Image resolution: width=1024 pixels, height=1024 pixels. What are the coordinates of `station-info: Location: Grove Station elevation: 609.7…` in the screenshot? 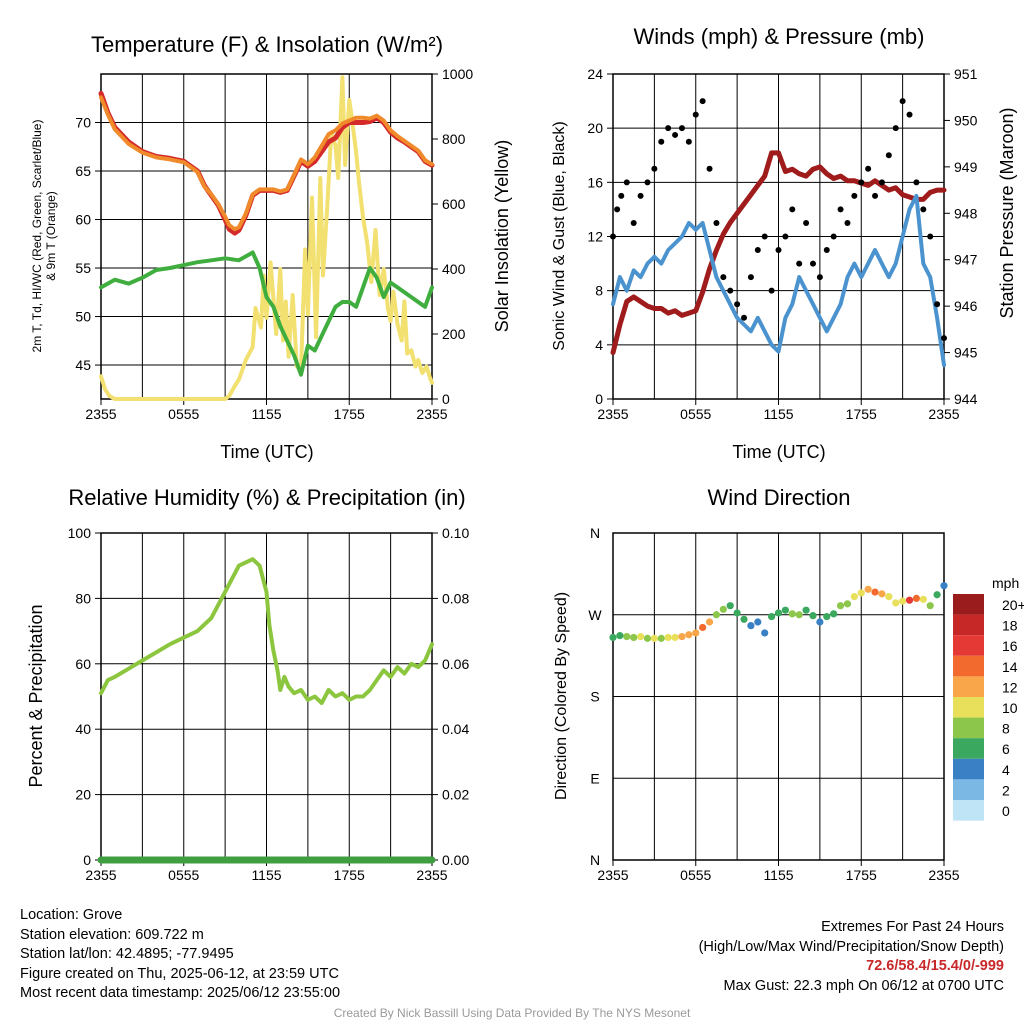 It's located at (180, 955).